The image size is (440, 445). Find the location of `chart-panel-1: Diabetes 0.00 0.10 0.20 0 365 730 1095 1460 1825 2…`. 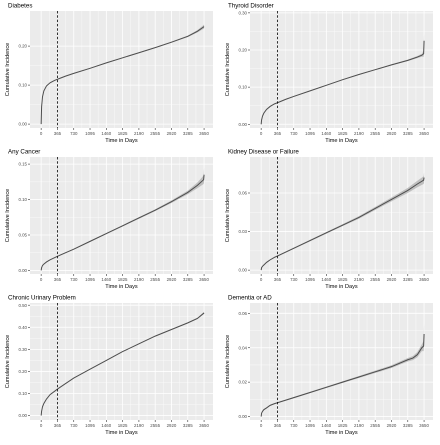

chart-panel-1: Diabetes 0.00 0.10 0.20 0 365 730 1095 1460 1825 2… is located at coordinates (109, 73).